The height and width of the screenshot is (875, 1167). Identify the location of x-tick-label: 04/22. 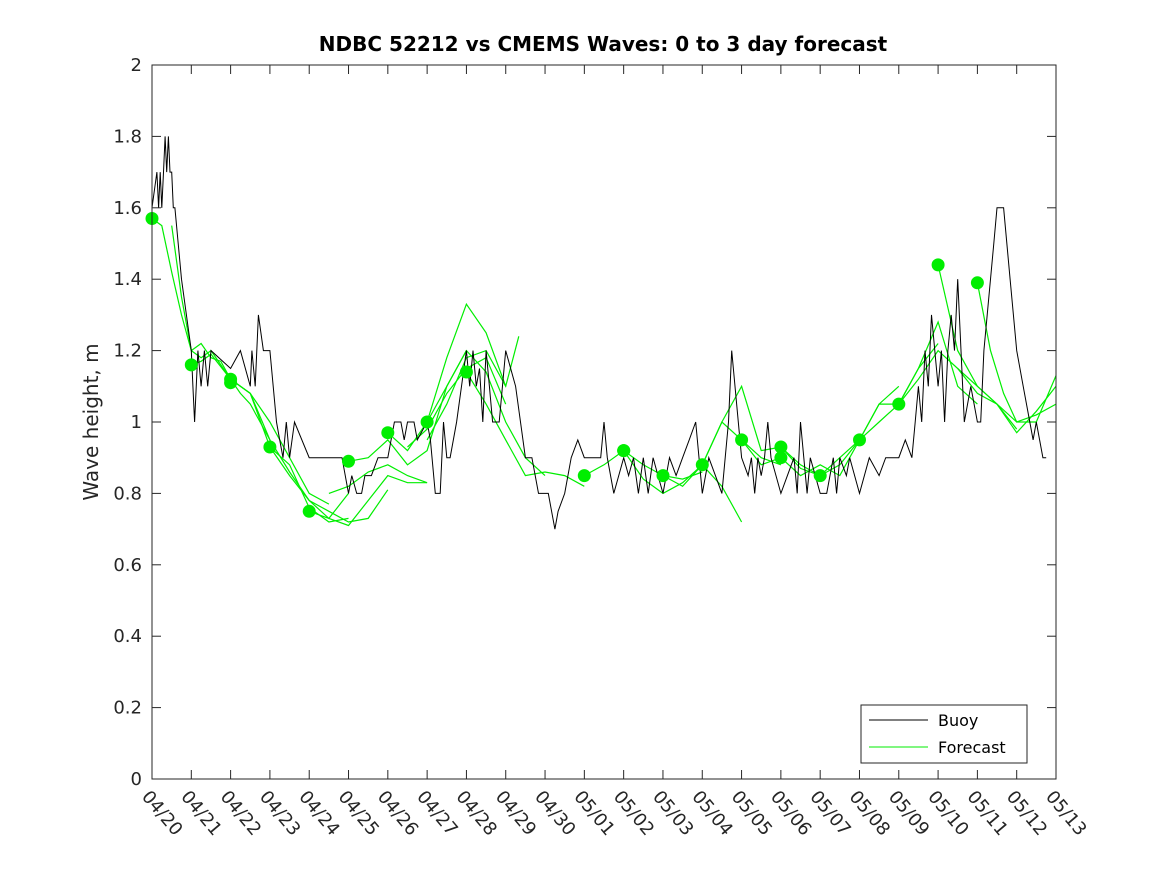
(240, 813).